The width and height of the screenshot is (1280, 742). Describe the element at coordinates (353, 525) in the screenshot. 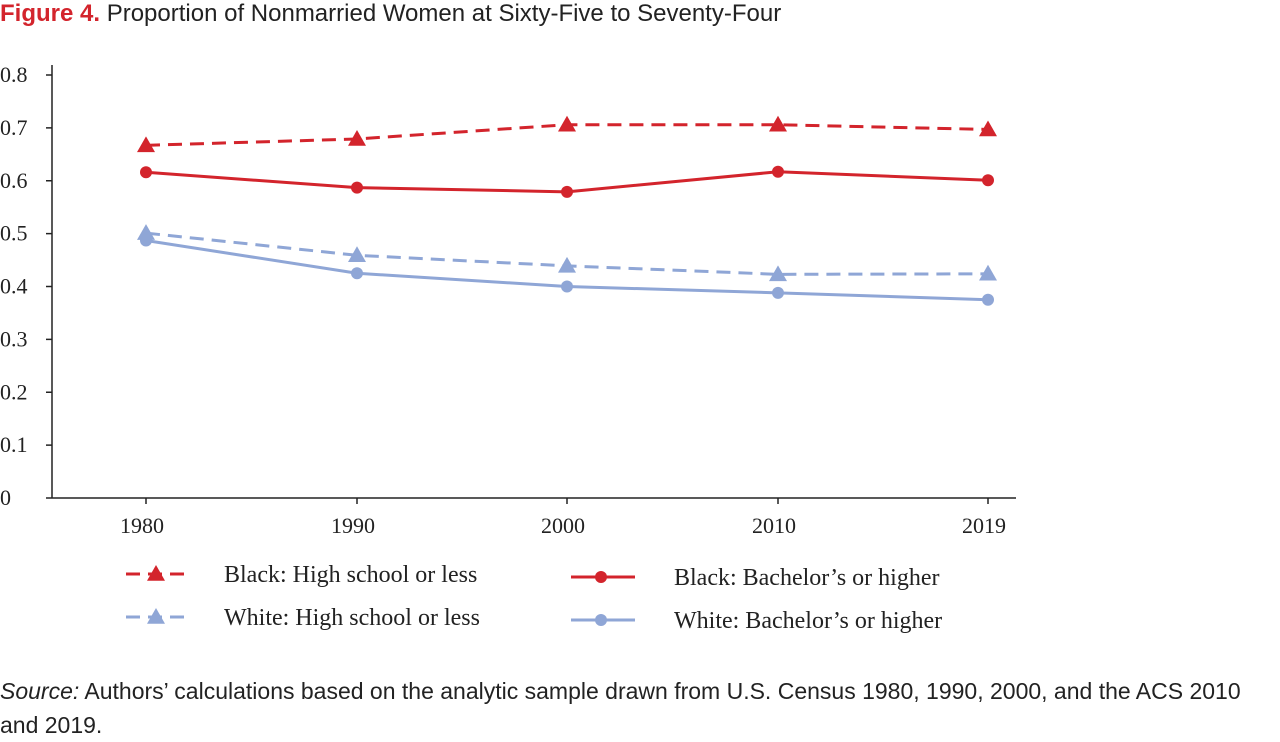

I see `x-tick-label: 1990` at that location.